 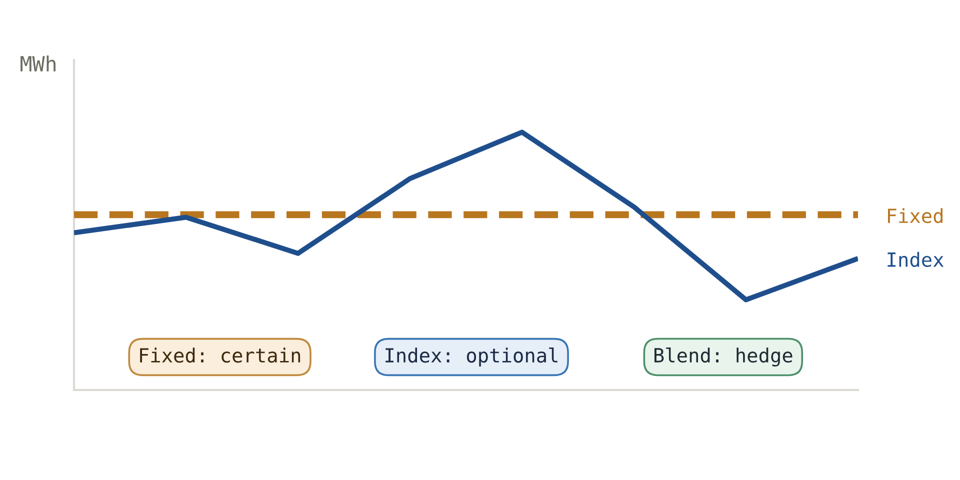 What do you see at coordinates (220, 355) in the screenshot?
I see `annotation: Fixed: certain` at bounding box center [220, 355].